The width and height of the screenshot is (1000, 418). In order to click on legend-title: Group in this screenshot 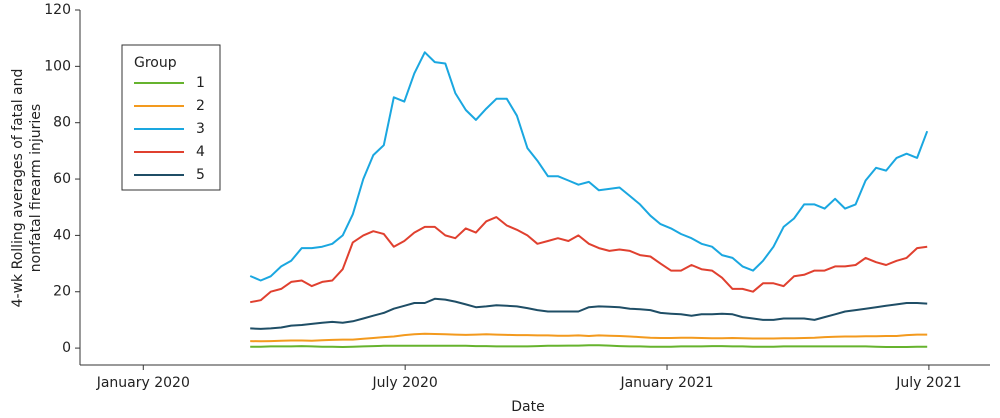, I will do `click(155, 63)`.